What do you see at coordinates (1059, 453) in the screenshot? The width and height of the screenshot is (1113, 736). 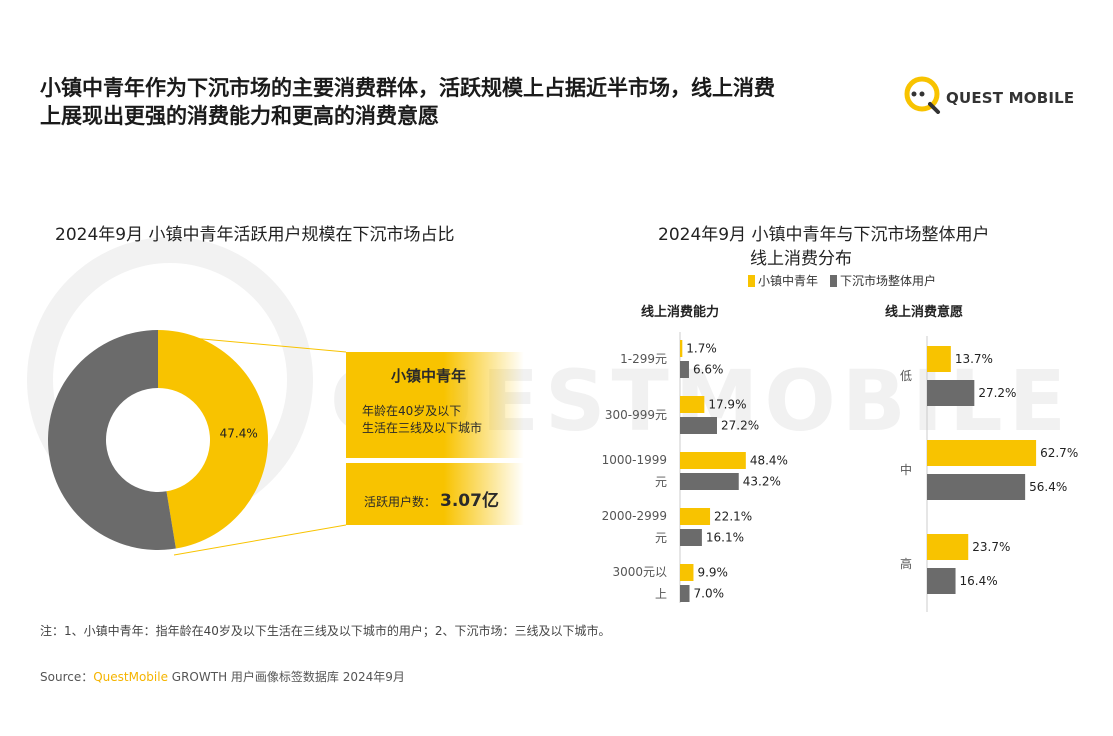 I see `bar-value-label: 62.7%` at bounding box center [1059, 453].